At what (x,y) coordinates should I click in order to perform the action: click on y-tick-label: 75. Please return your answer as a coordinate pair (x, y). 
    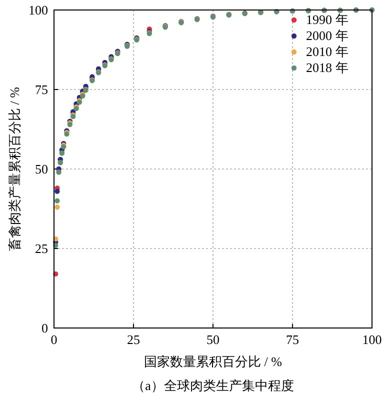
    Looking at the image, I should click on (41, 89).